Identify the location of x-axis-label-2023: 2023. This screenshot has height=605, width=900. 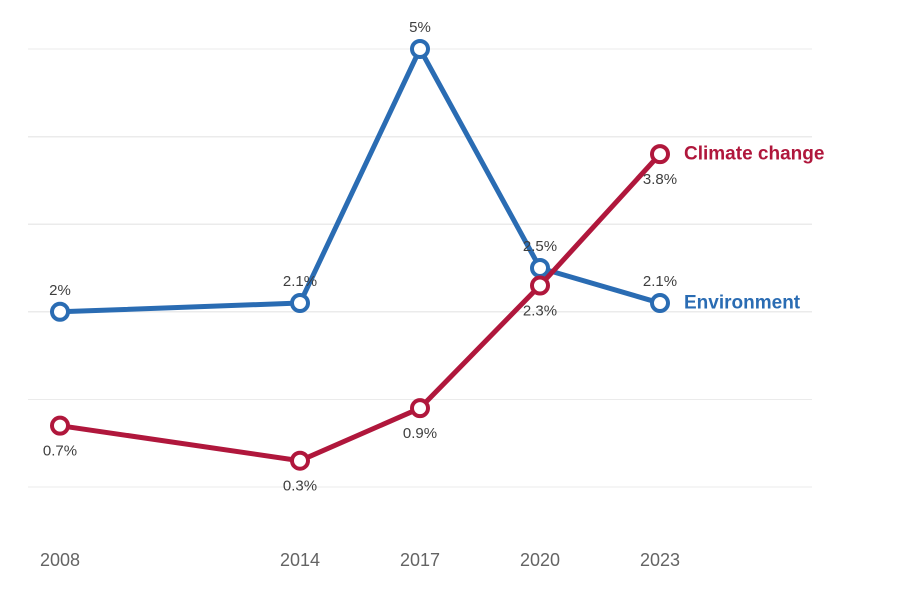
(660, 560).